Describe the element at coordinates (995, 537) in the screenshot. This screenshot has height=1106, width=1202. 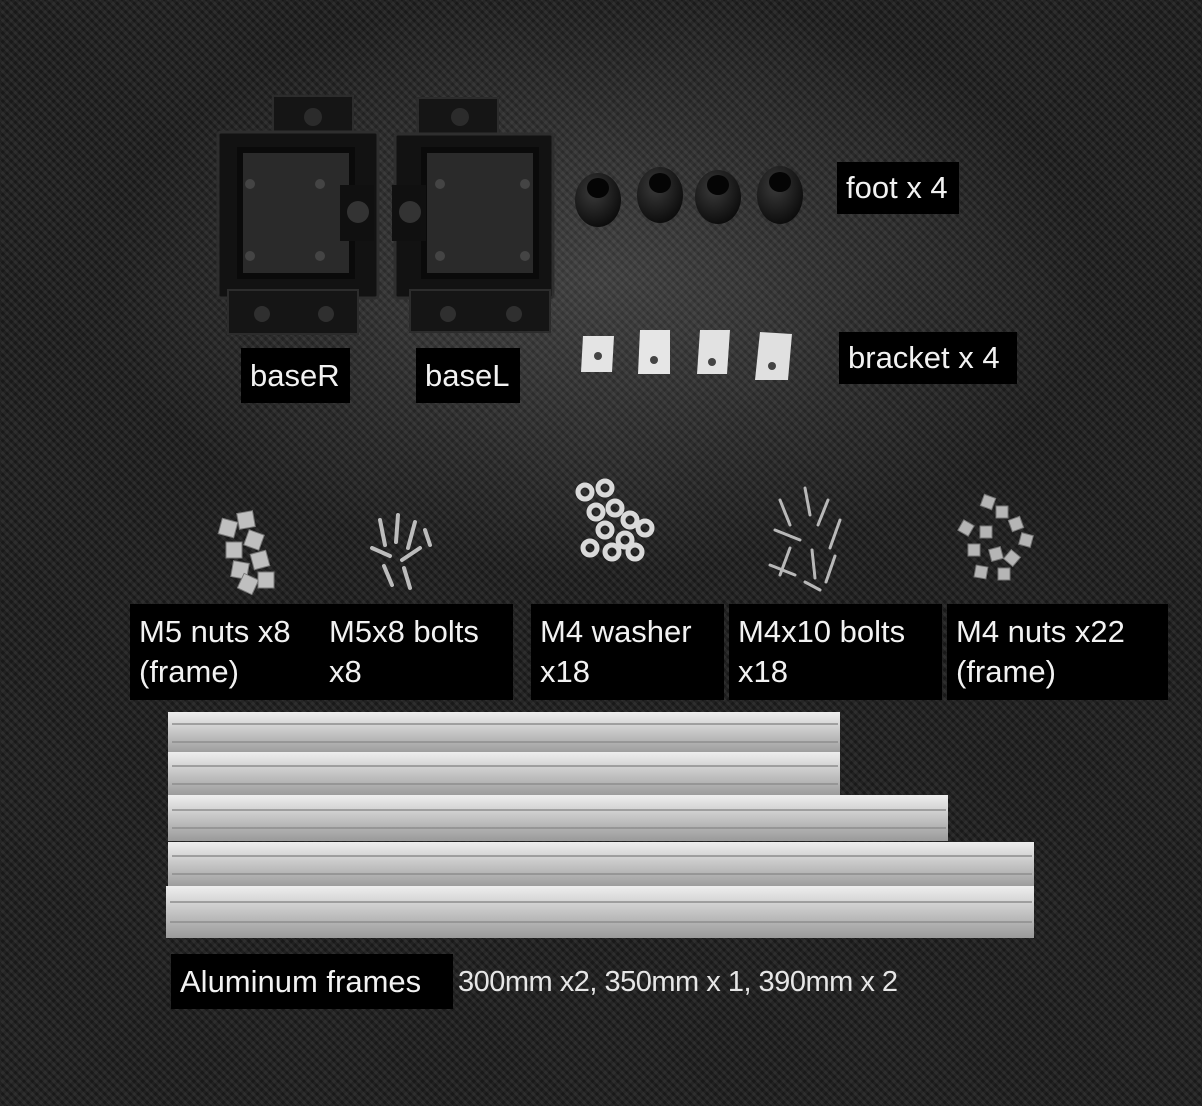
I see `m4-nuts-pile` at that location.